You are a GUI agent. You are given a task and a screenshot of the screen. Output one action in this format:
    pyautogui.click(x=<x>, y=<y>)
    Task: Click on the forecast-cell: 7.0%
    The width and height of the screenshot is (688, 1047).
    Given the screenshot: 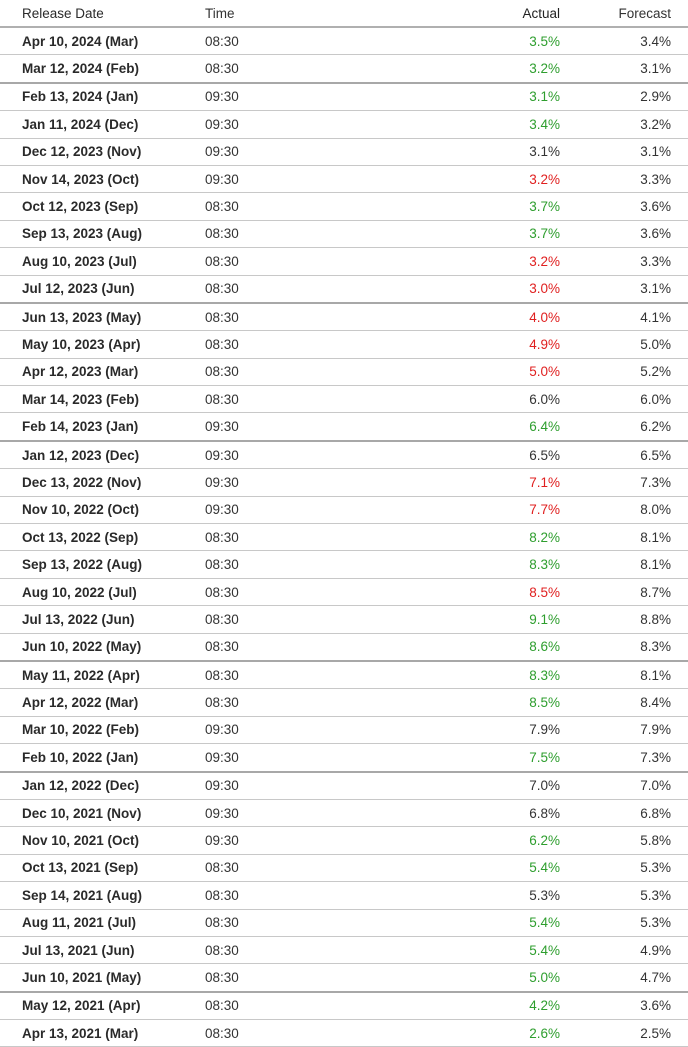 What is the action you would take?
    pyautogui.click(x=655, y=786)
    